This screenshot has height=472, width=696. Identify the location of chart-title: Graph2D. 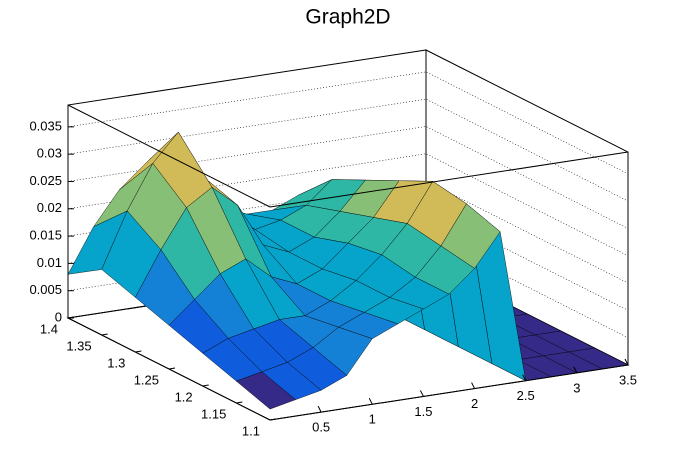
(347, 17).